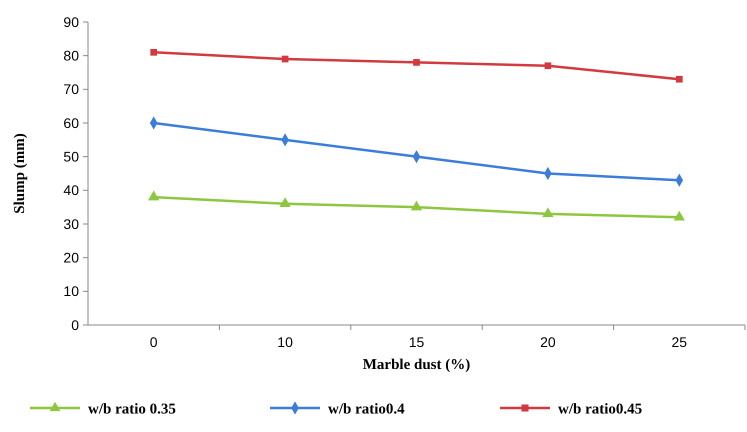 The width and height of the screenshot is (747, 432). What do you see at coordinates (71, 122) in the screenshot?
I see `y-tick-label: 60` at bounding box center [71, 122].